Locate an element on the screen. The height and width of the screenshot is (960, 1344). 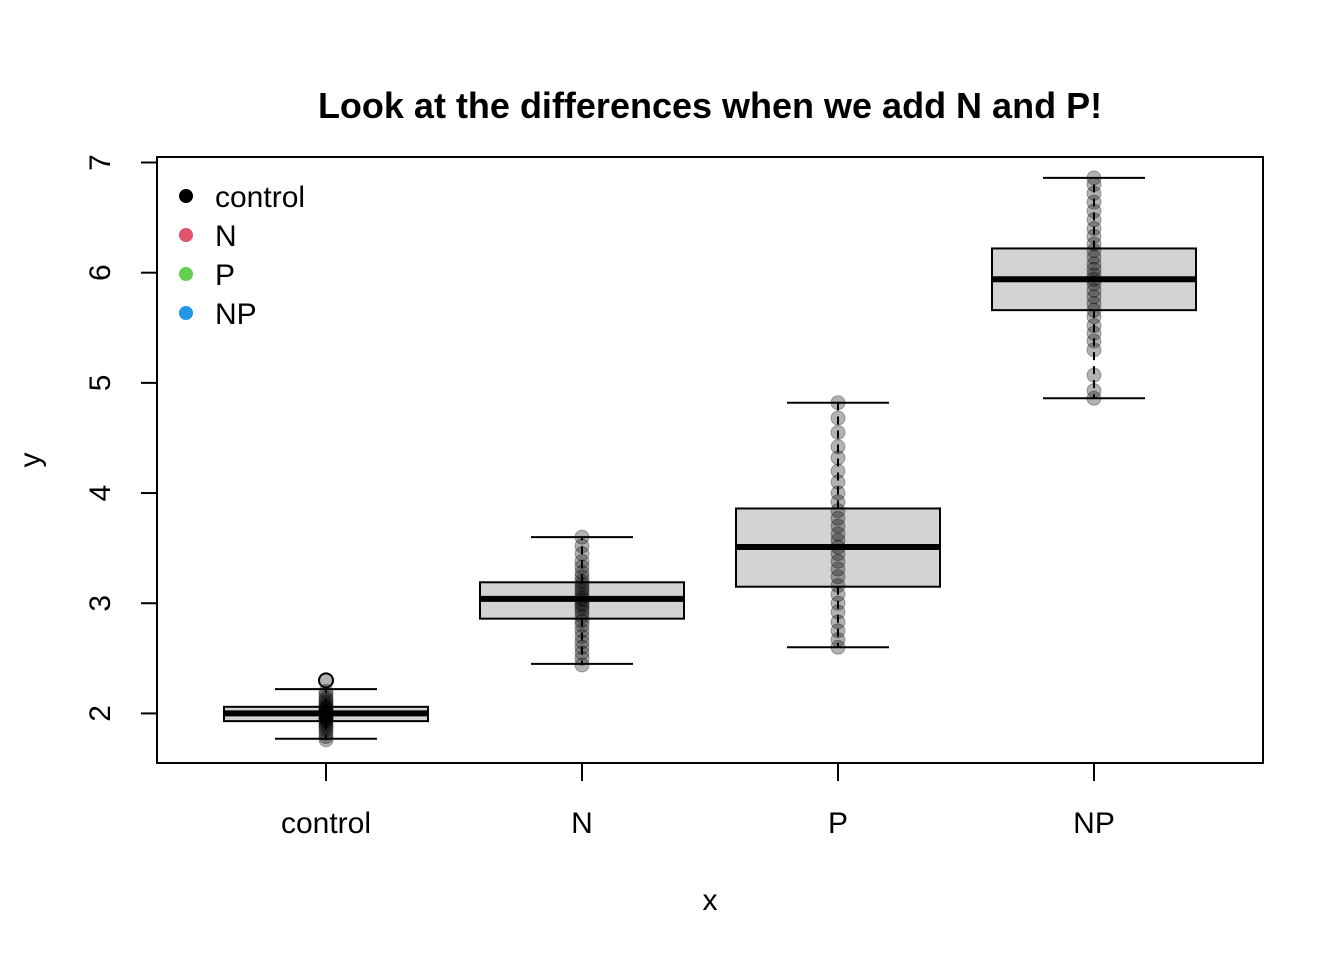
legend-label: N is located at coordinates (226, 236).